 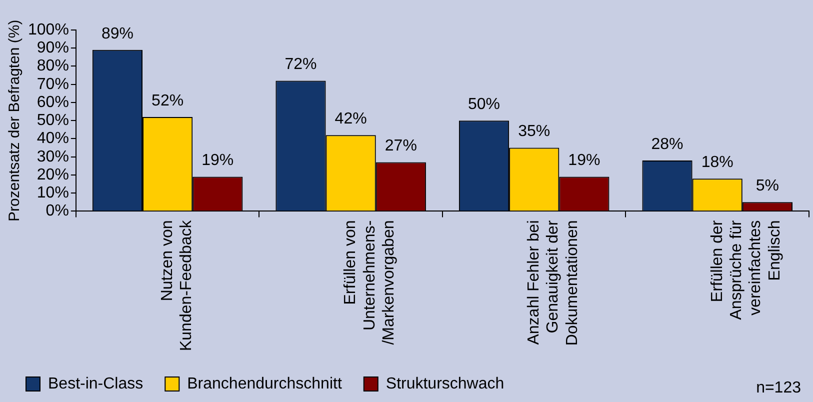 I want to click on data-label: 42%, so click(x=350, y=119).